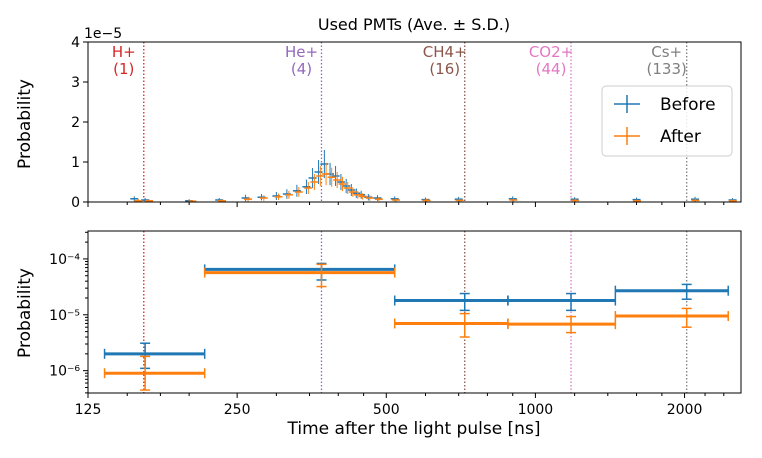 This screenshot has width=762, height=458. Describe the element at coordinates (124, 52) in the screenshot. I see `ion-label-0: H+` at that location.